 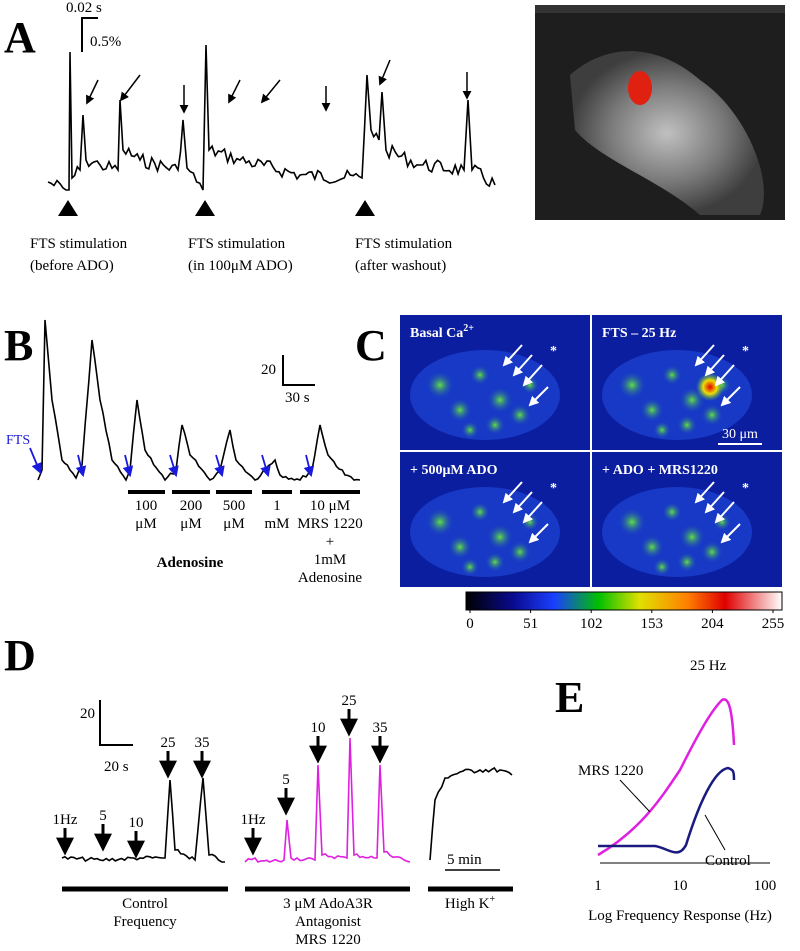 I want to click on scale-label: 0.5%, so click(x=105, y=42).